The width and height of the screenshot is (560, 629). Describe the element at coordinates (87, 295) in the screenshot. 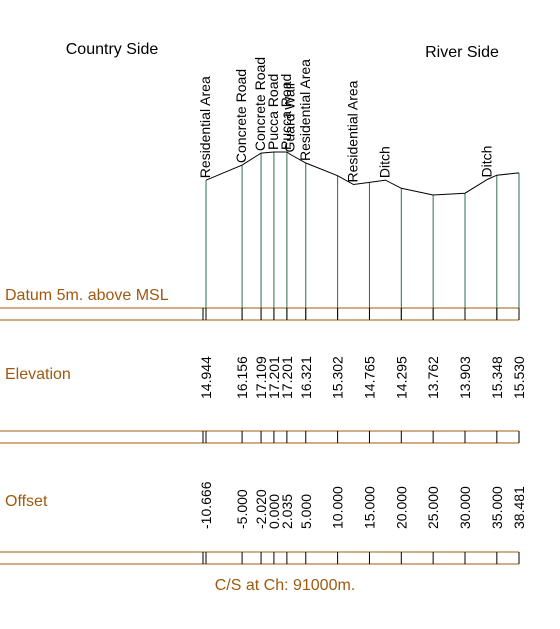

I see `datum-label: Datum 5m. above MSL` at that location.